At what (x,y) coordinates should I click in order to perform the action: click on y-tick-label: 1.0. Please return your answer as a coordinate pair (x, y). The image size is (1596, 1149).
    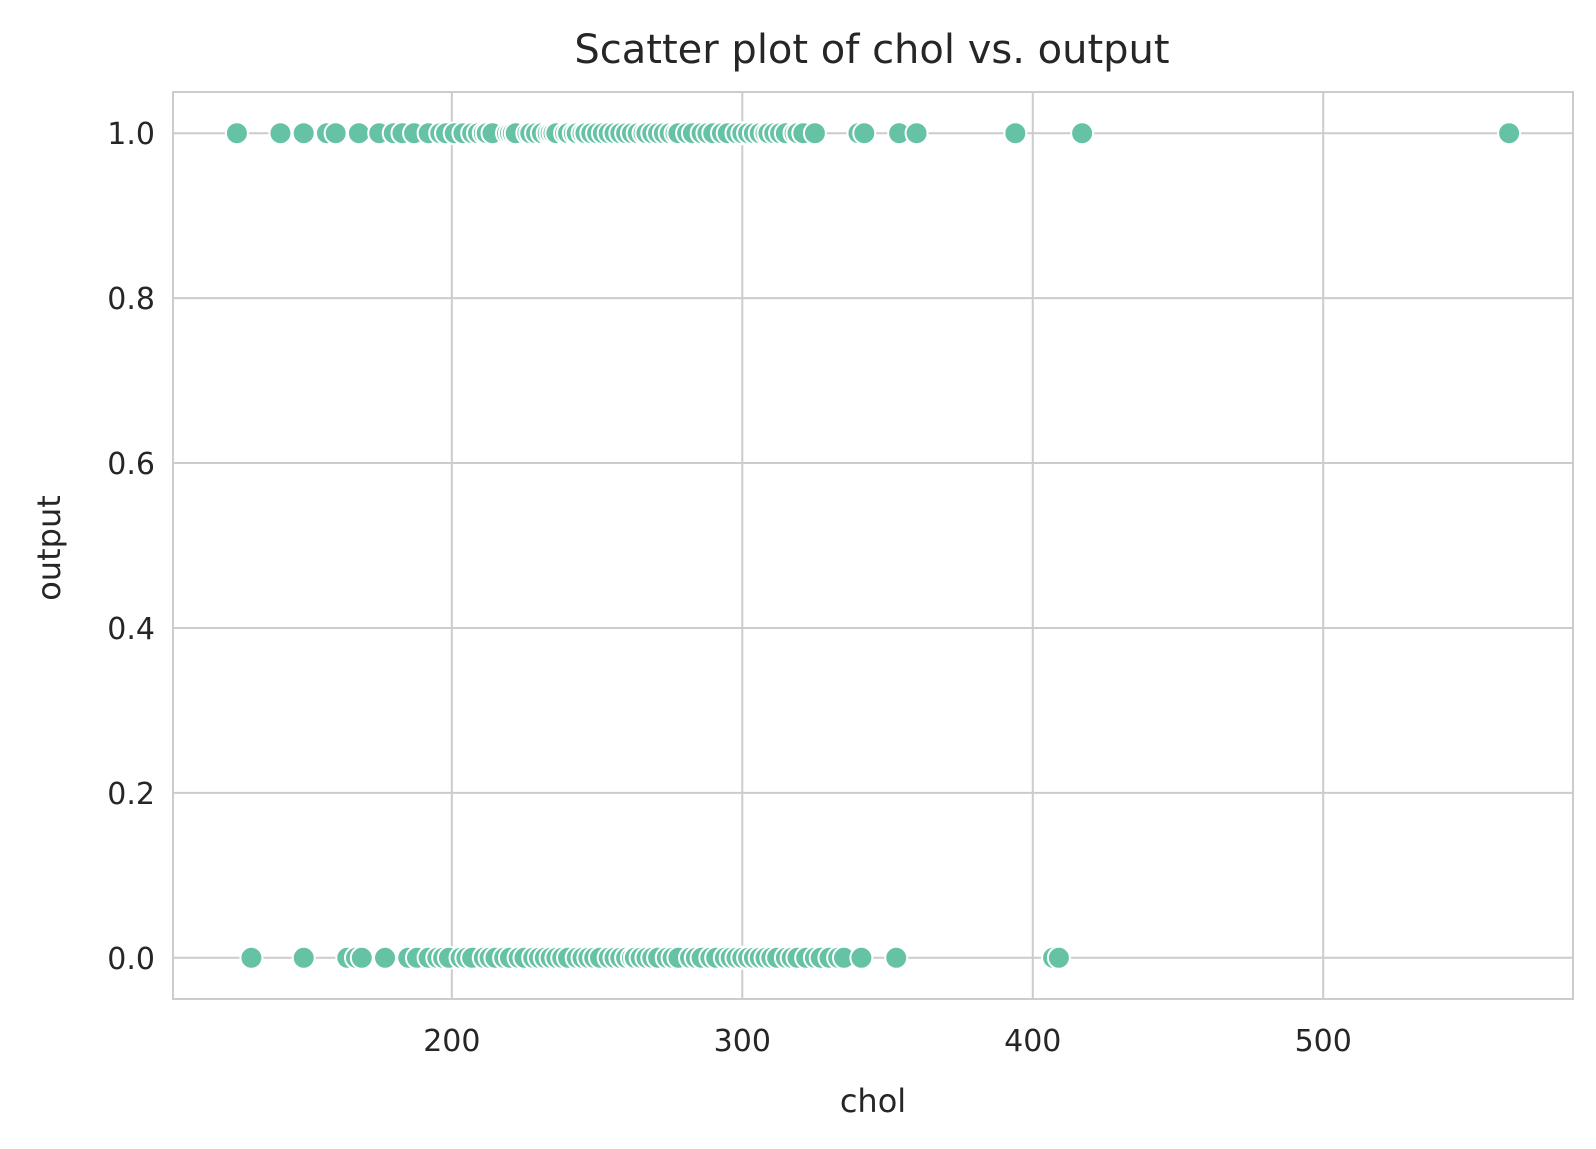
    Looking at the image, I should click on (131, 134).